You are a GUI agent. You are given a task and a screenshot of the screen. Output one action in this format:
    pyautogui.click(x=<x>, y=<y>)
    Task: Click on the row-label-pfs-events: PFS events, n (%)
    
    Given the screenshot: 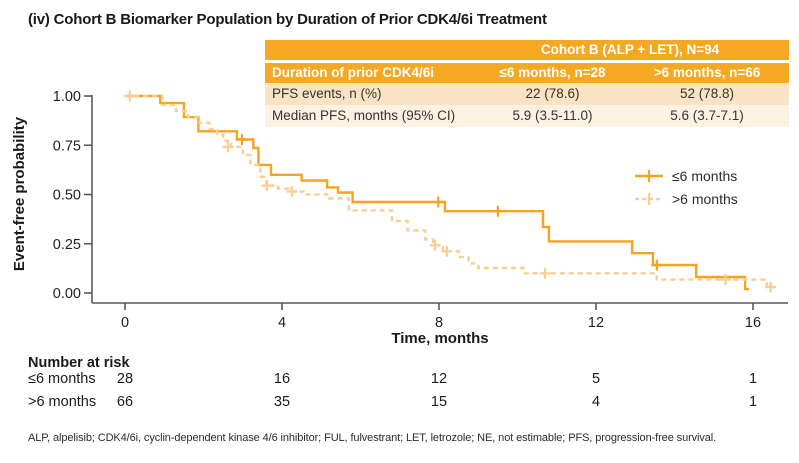 What is the action you would take?
    pyautogui.click(x=327, y=93)
    